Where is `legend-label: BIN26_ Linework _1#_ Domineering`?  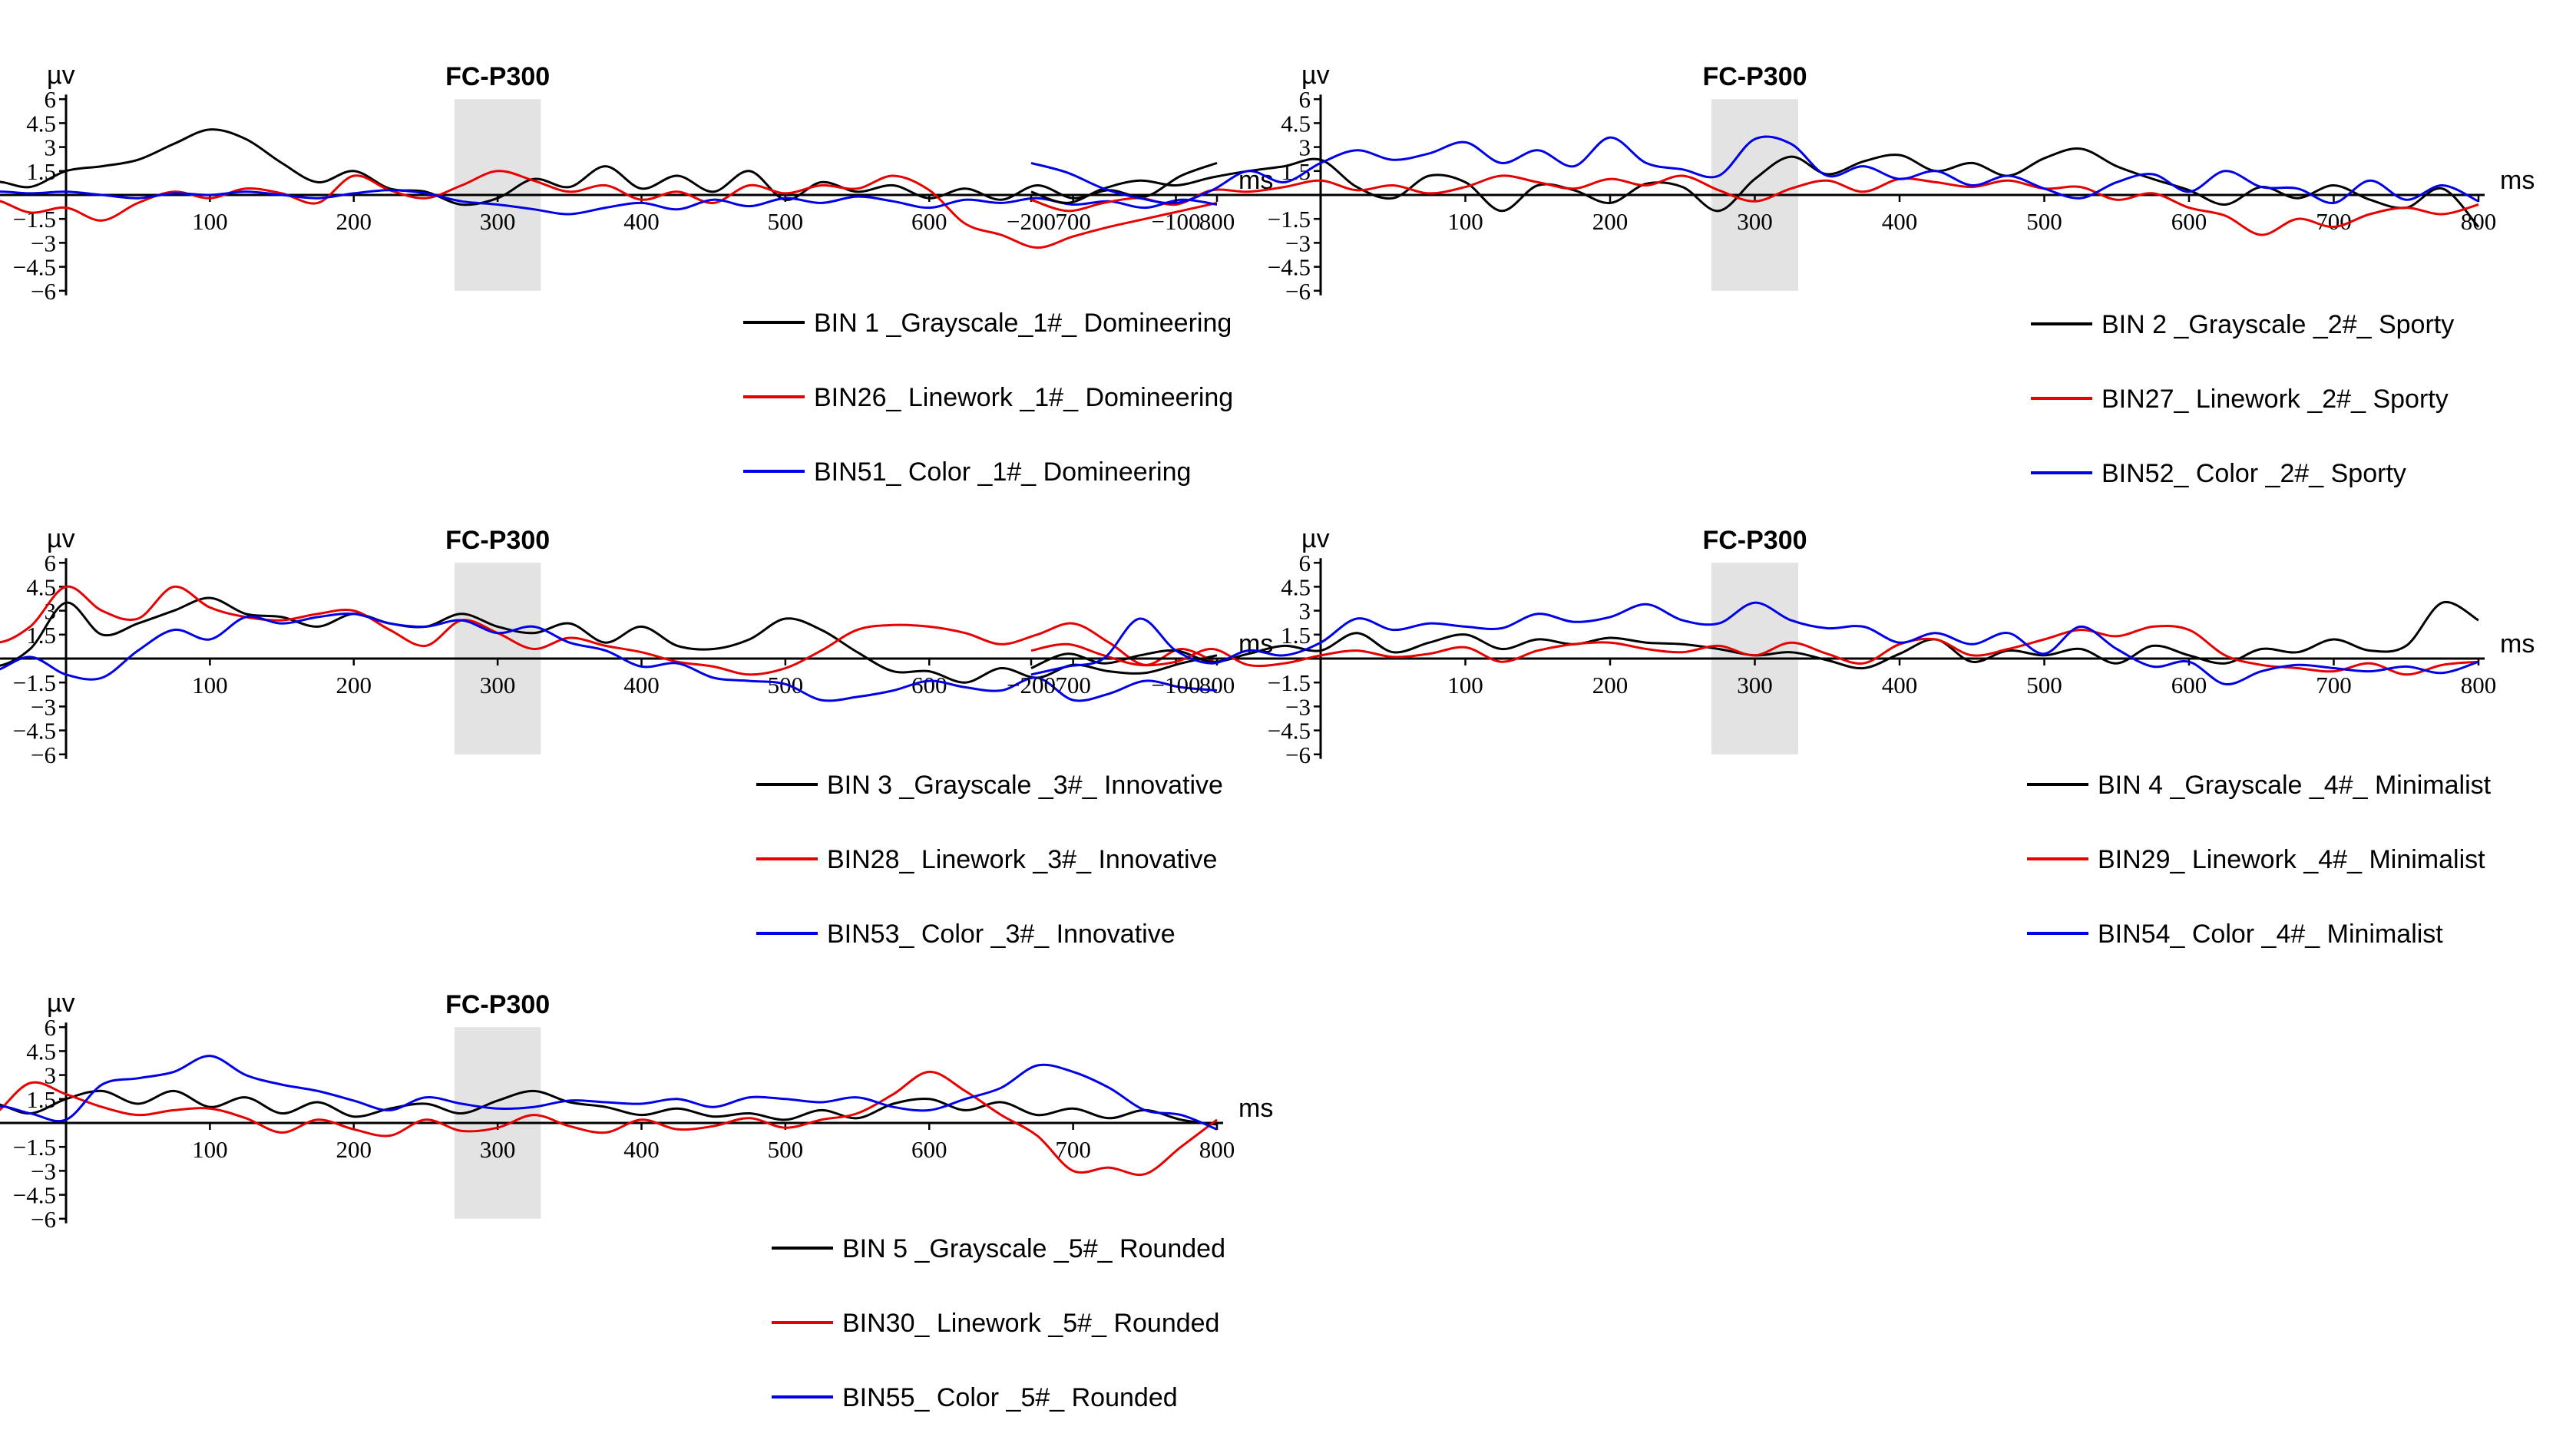
legend-label: BIN26_ Linework _1#_ Domineering is located at coordinates (1024, 397).